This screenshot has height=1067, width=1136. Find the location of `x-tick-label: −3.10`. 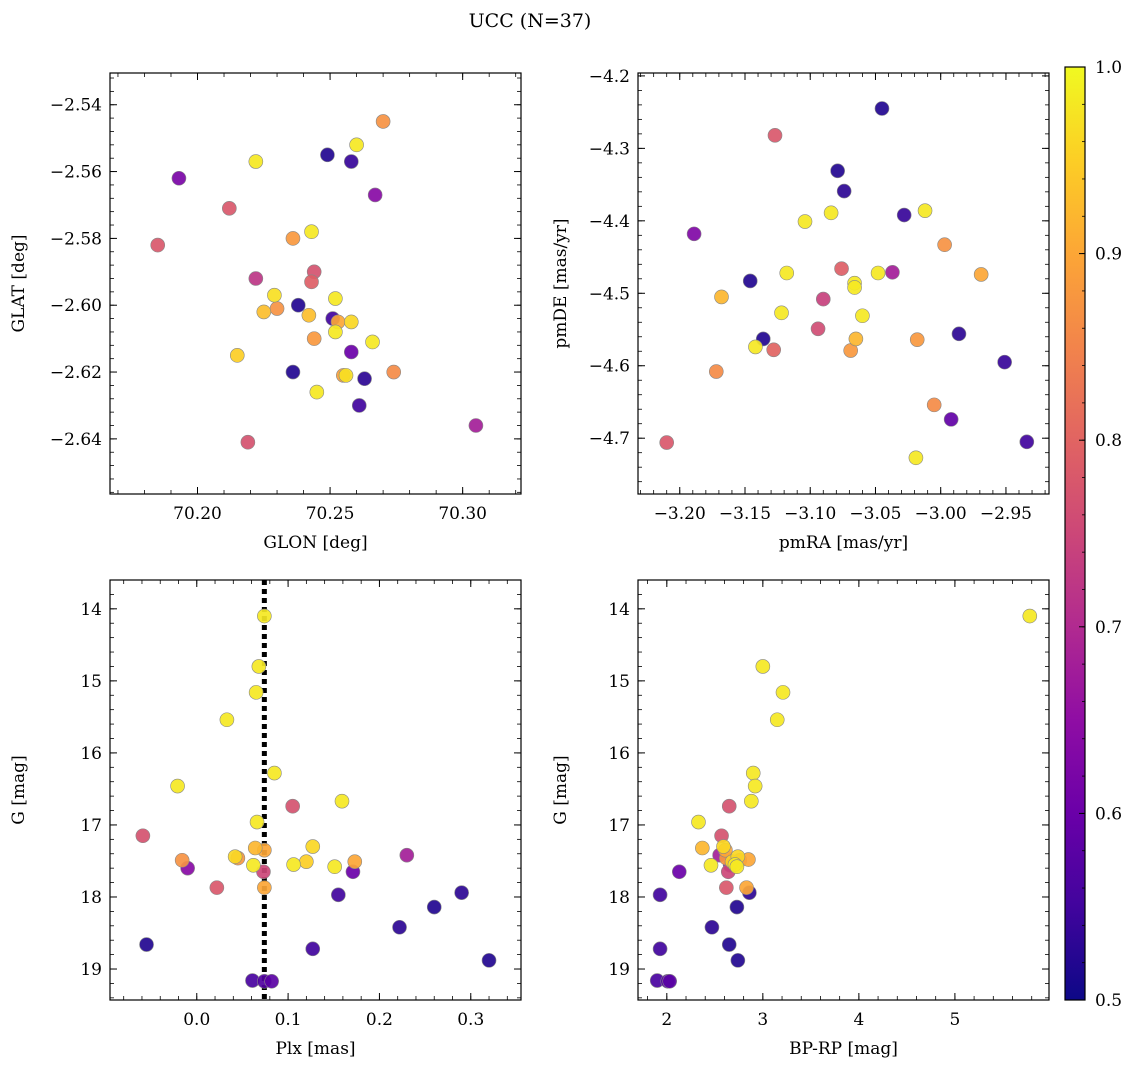

x-tick-label: −3.10 is located at coordinates (810, 514).